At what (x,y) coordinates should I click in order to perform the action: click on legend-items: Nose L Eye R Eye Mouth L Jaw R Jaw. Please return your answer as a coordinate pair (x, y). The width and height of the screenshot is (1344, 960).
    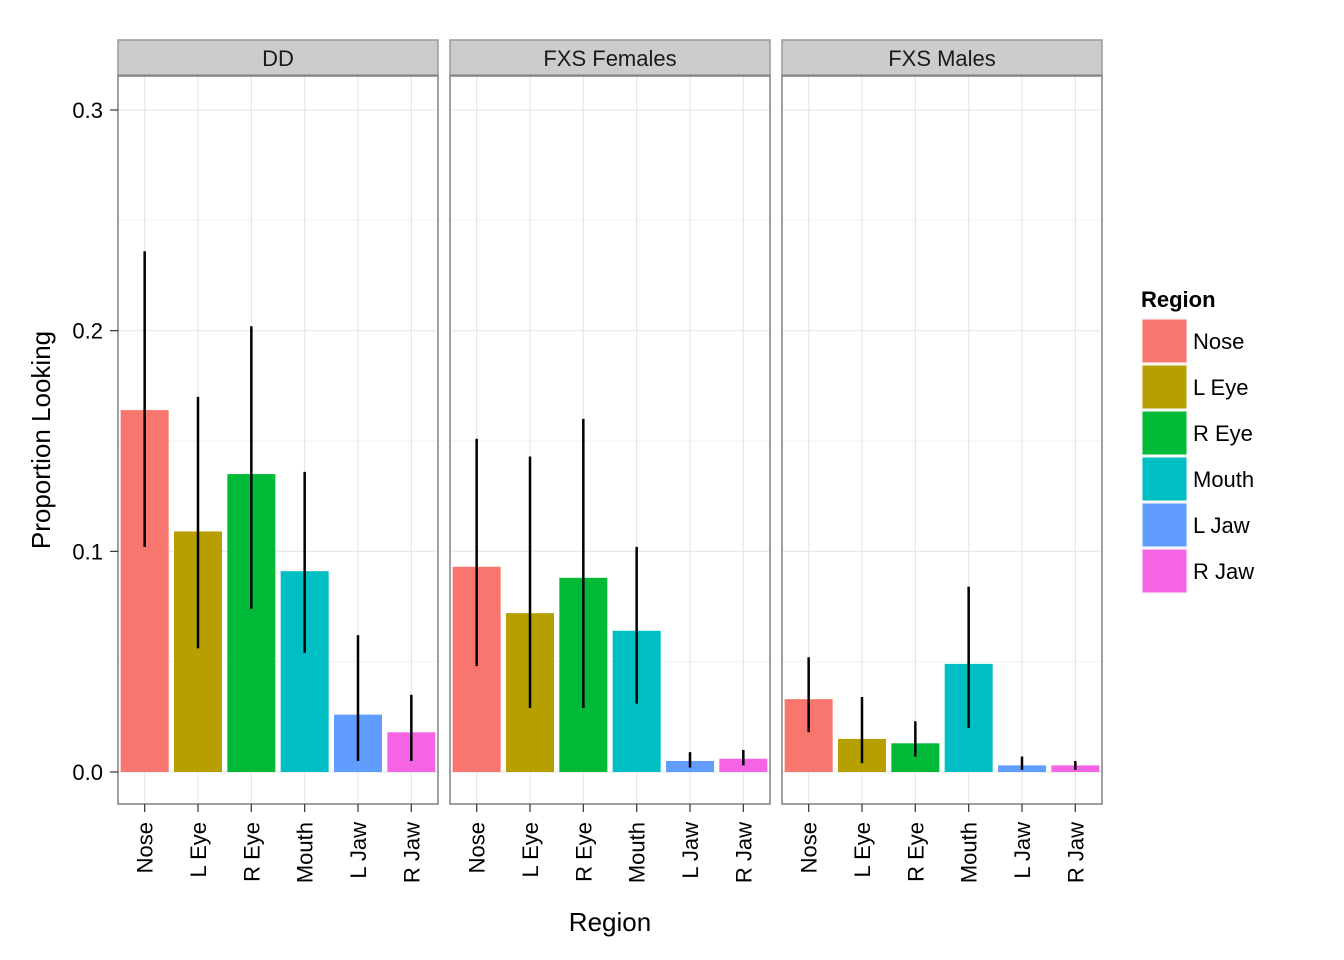
    Looking at the image, I should click on (1197, 456).